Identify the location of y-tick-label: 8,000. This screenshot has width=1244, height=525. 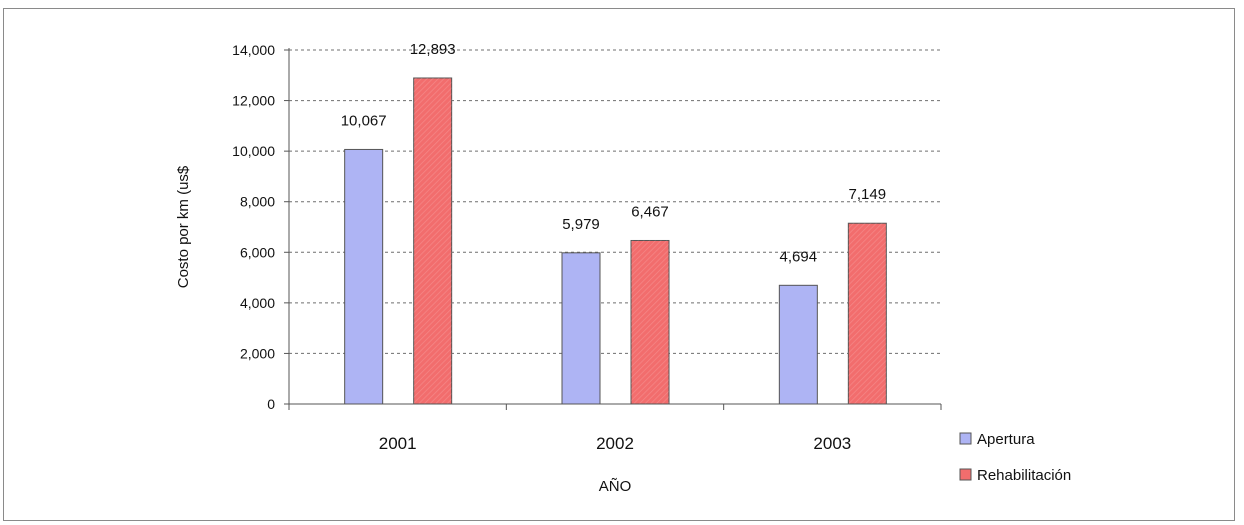
(257, 202).